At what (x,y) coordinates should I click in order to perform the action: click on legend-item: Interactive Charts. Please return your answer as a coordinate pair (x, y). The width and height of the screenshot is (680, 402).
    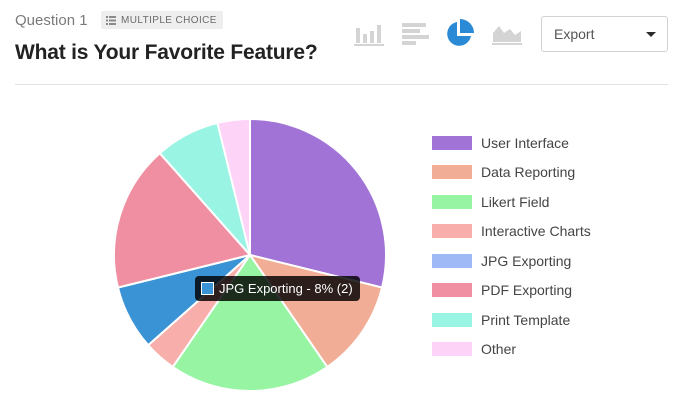
    Looking at the image, I should click on (511, 232).